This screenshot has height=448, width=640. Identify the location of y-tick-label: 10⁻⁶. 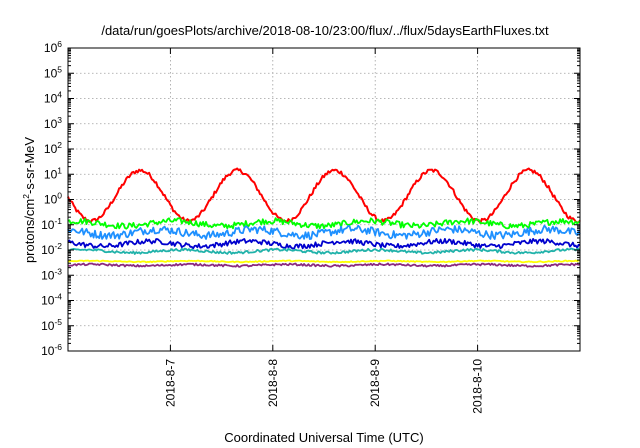
(51, 350).